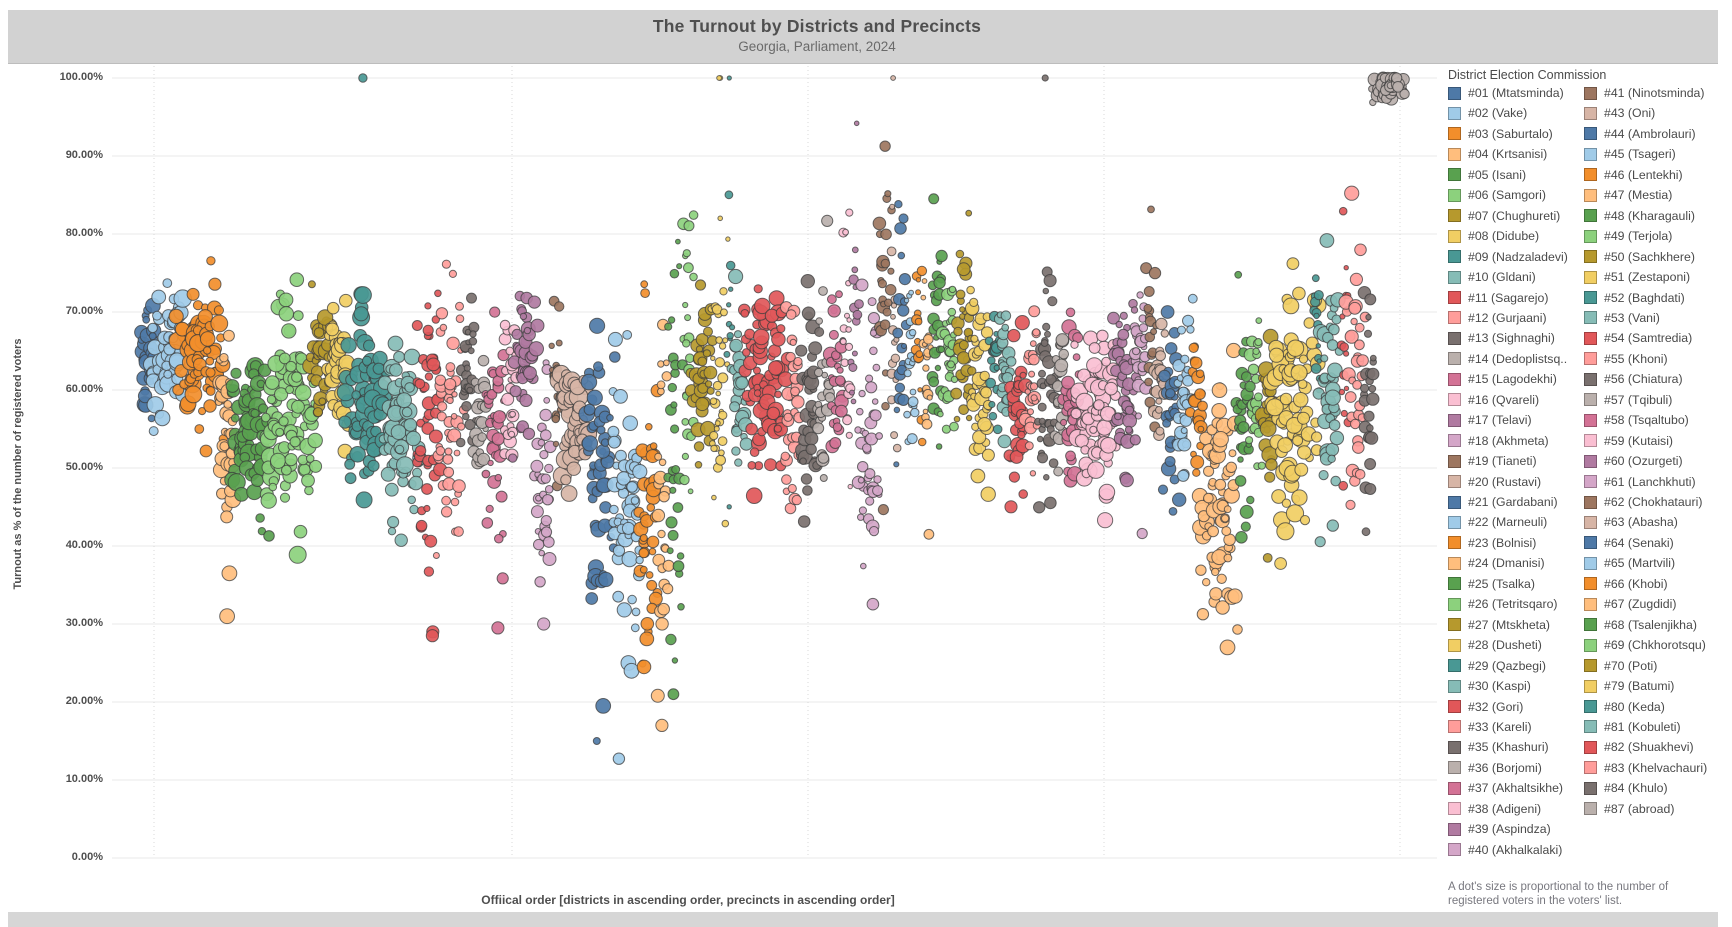  What do you see at coordinates (1644, 93) in the screenshot?
I see `legend-item: #41 (Ninotsminda)` at bounding box center [1644, 93].